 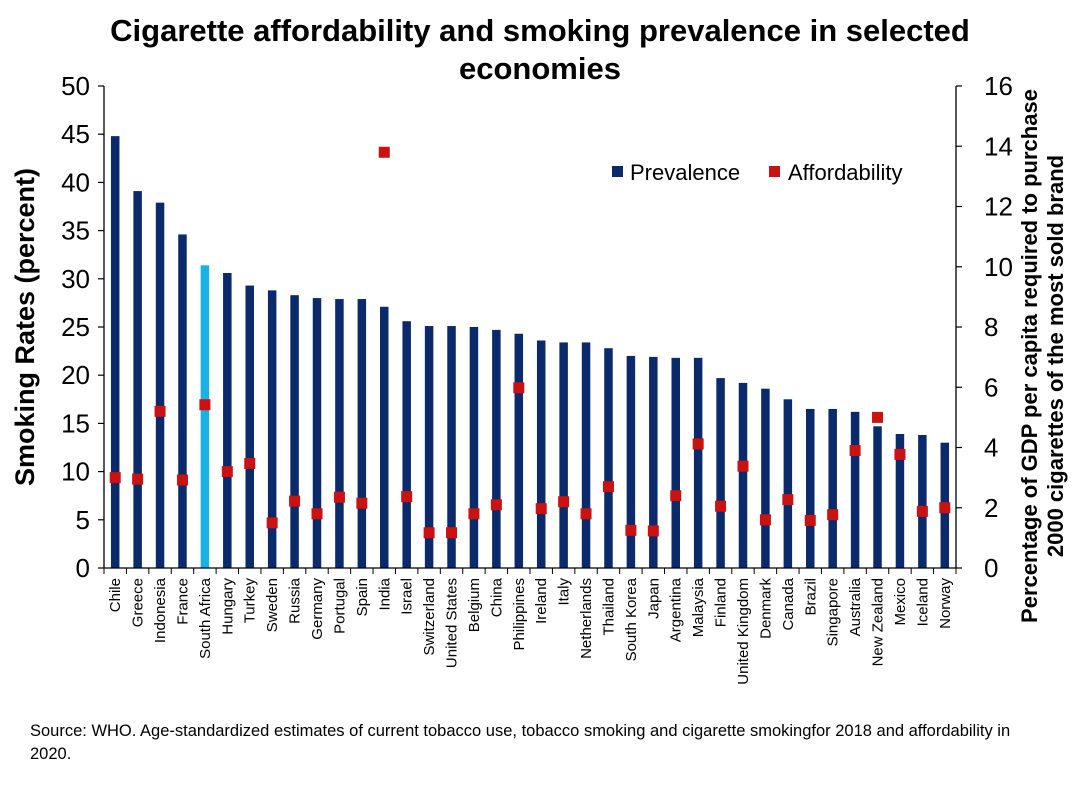 What do you see at coordinates (698, 462) in the screenshot?
I see `bar-malaysia` at bounding box center [698, 462].